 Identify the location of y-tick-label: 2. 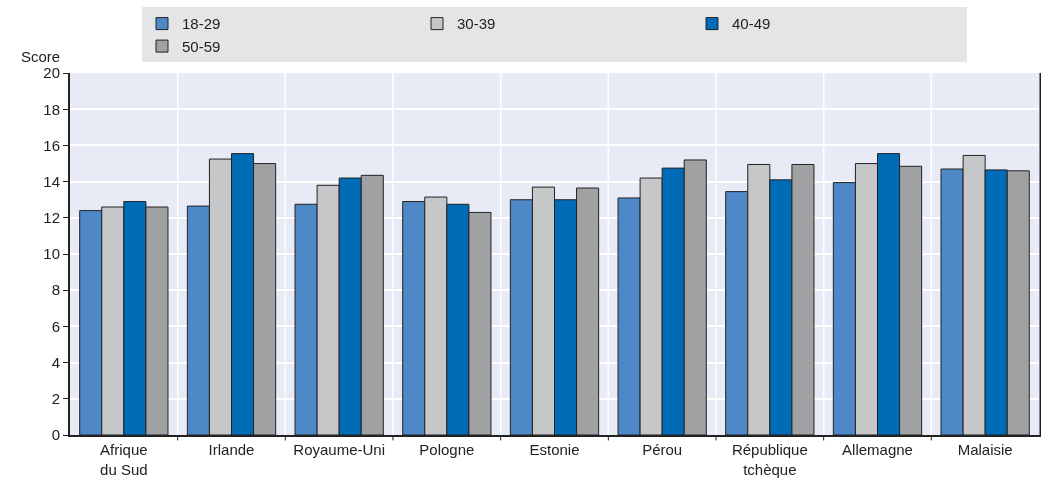
(55, 399).